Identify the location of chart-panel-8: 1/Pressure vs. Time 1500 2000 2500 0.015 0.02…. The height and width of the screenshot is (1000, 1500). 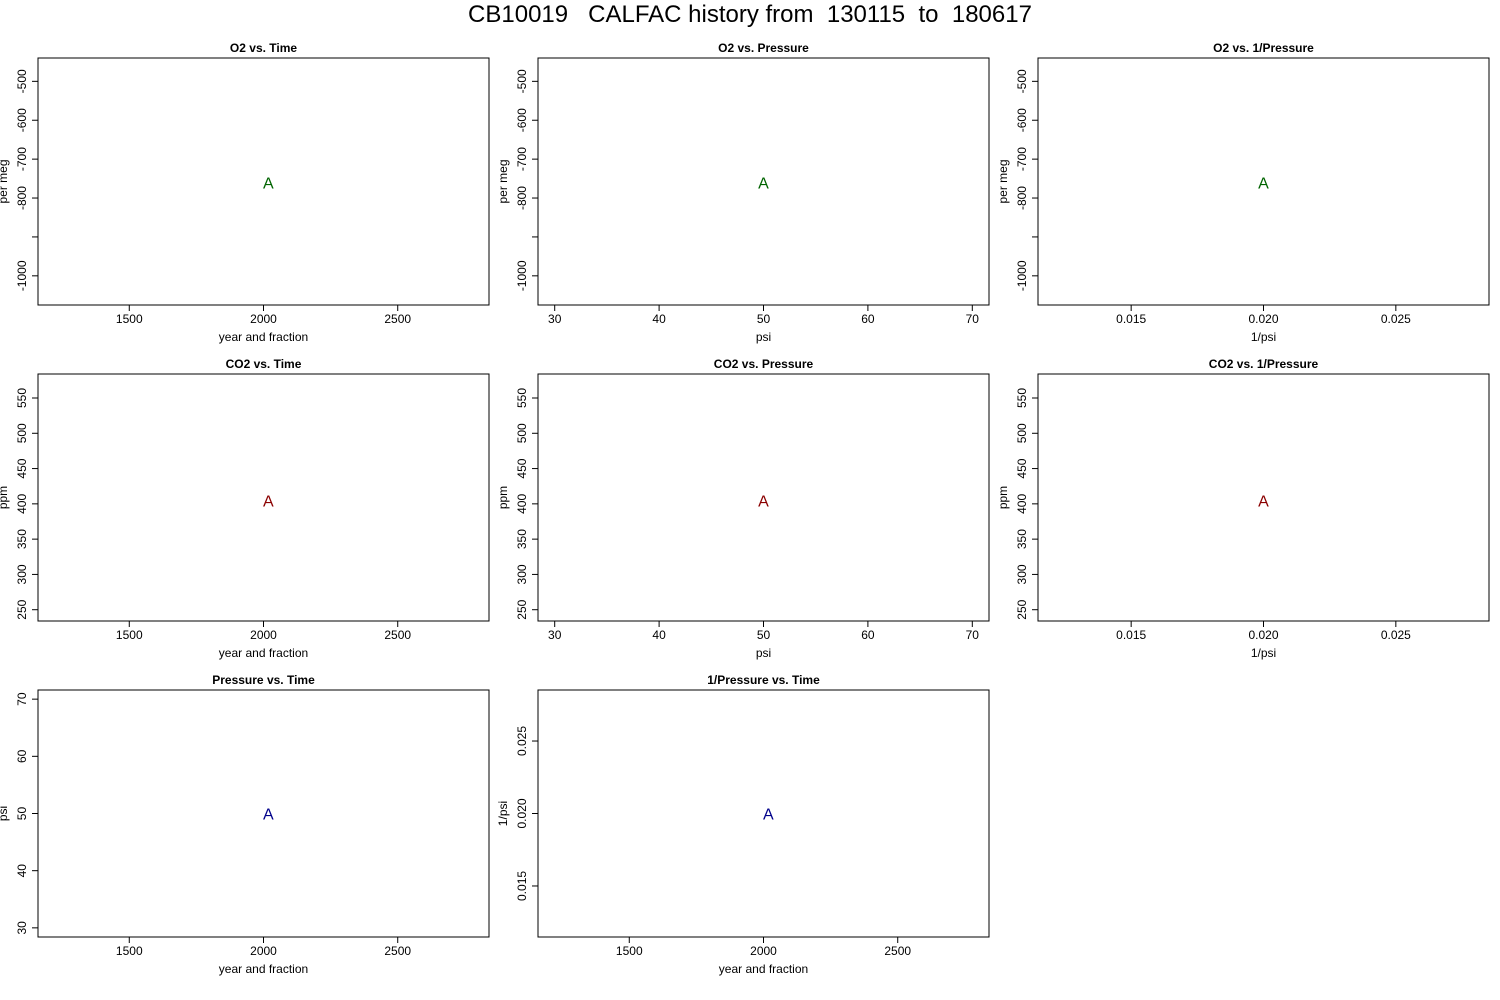
(743, 824).